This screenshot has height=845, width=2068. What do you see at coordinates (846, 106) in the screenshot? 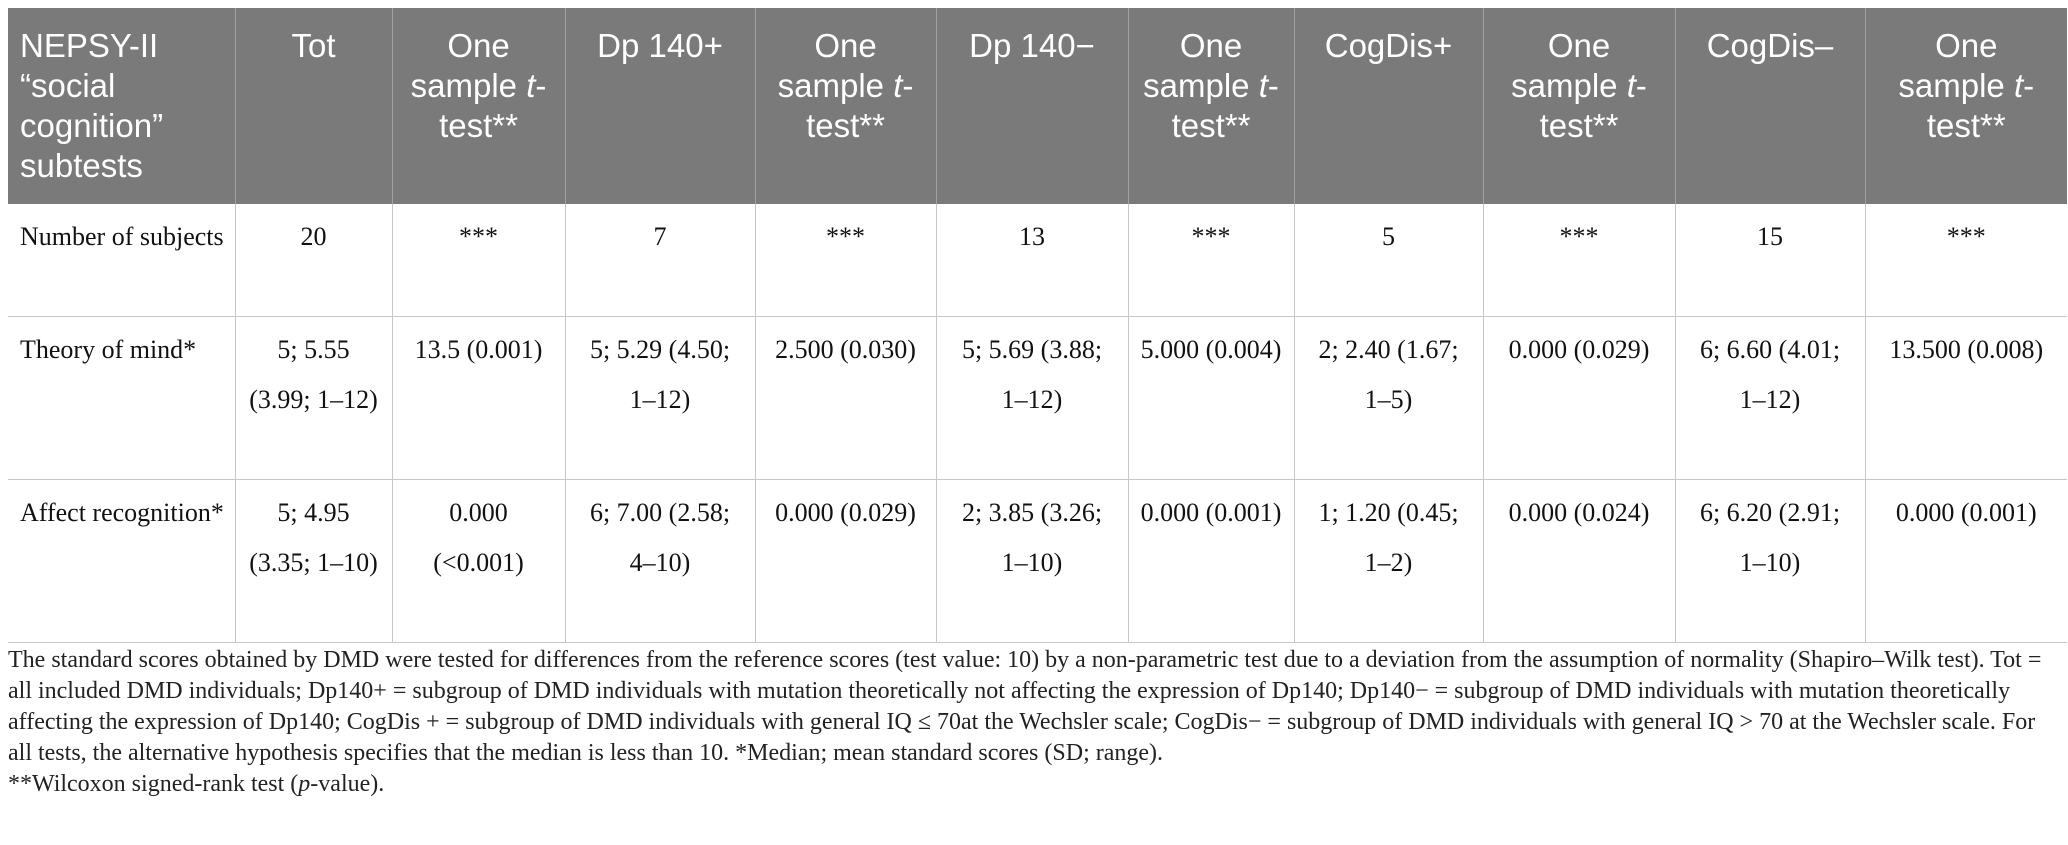
I see `header-cell-ttest-dp140-plus: One sample t-test**` at bounding box center [846, 106].